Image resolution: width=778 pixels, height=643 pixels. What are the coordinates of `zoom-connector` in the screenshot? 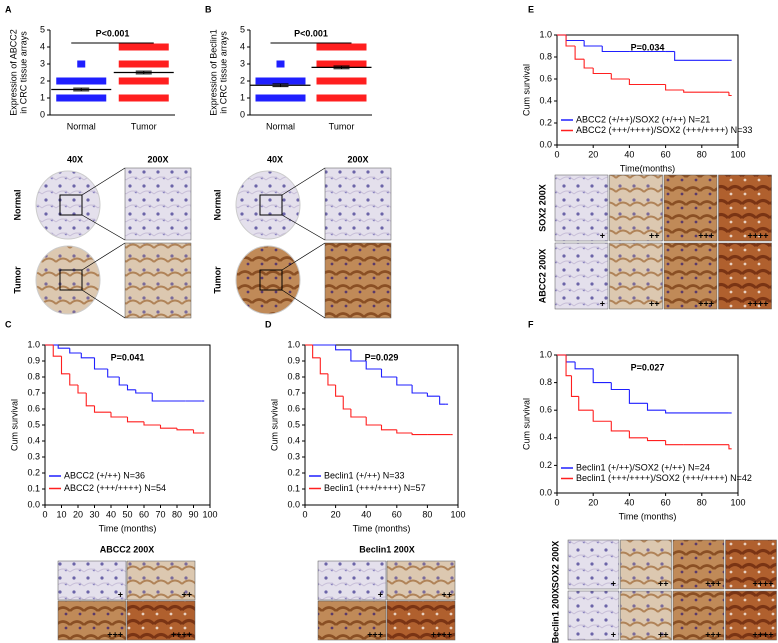 It's located at (303, 280).